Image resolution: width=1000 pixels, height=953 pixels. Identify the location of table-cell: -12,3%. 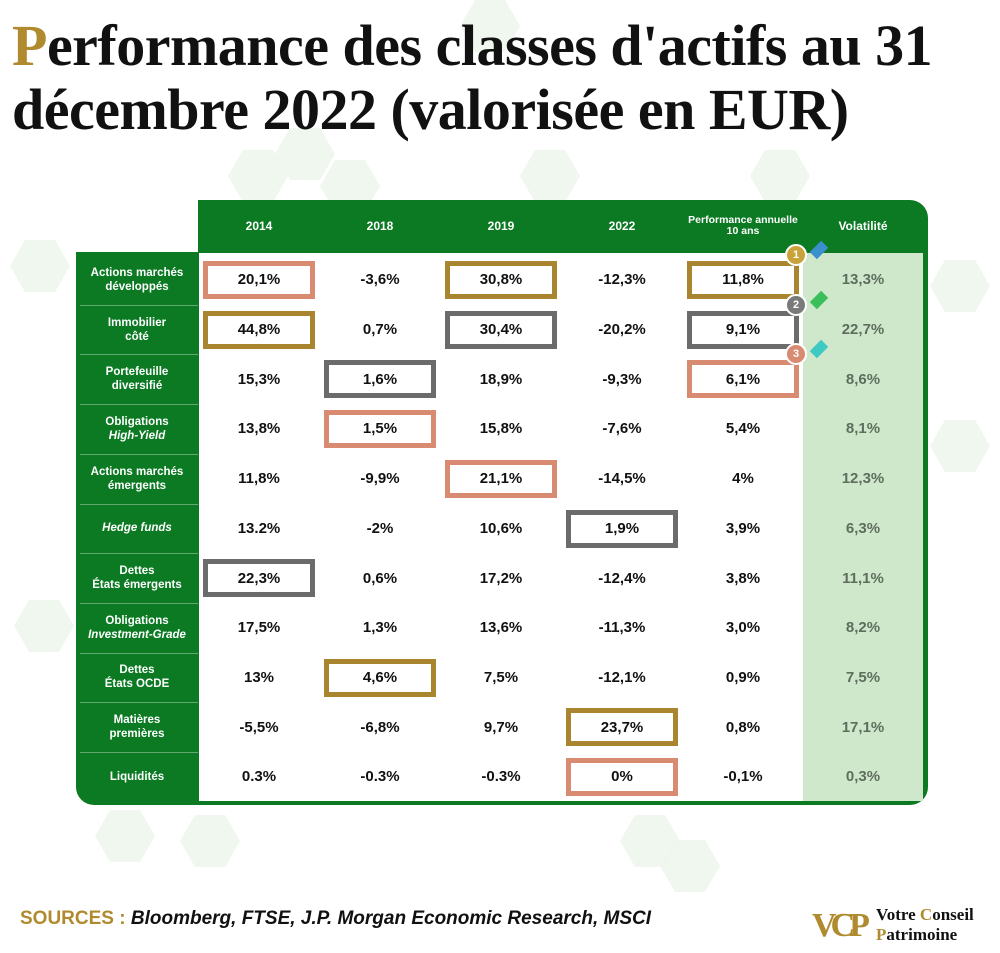
(622, 280).